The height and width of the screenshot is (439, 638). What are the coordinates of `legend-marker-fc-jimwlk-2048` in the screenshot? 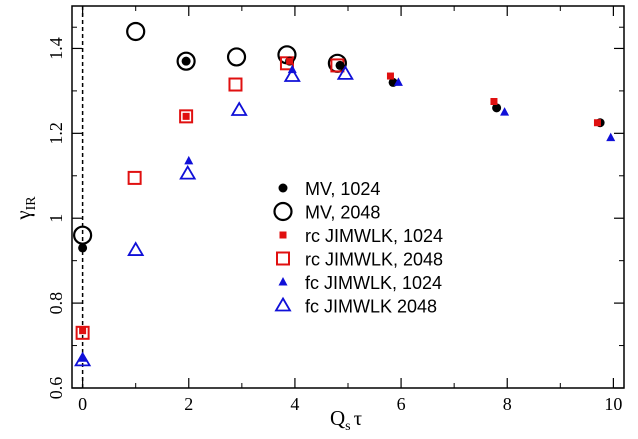 It's located at (283, 304).